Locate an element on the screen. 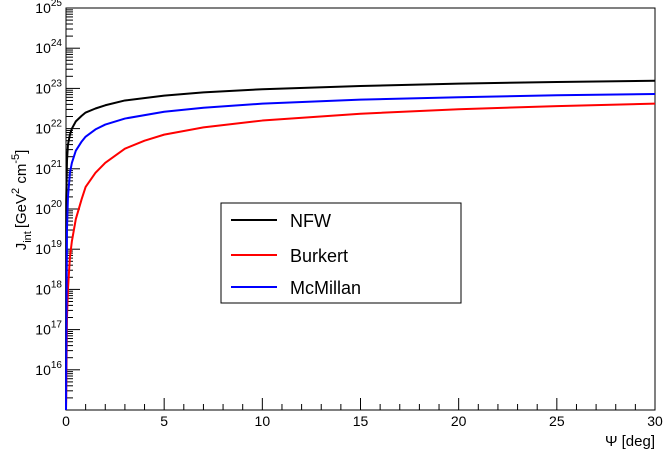  x-axis-ticks: 0 5 10 15 20 25 30 is located at coordinates (362, 413).